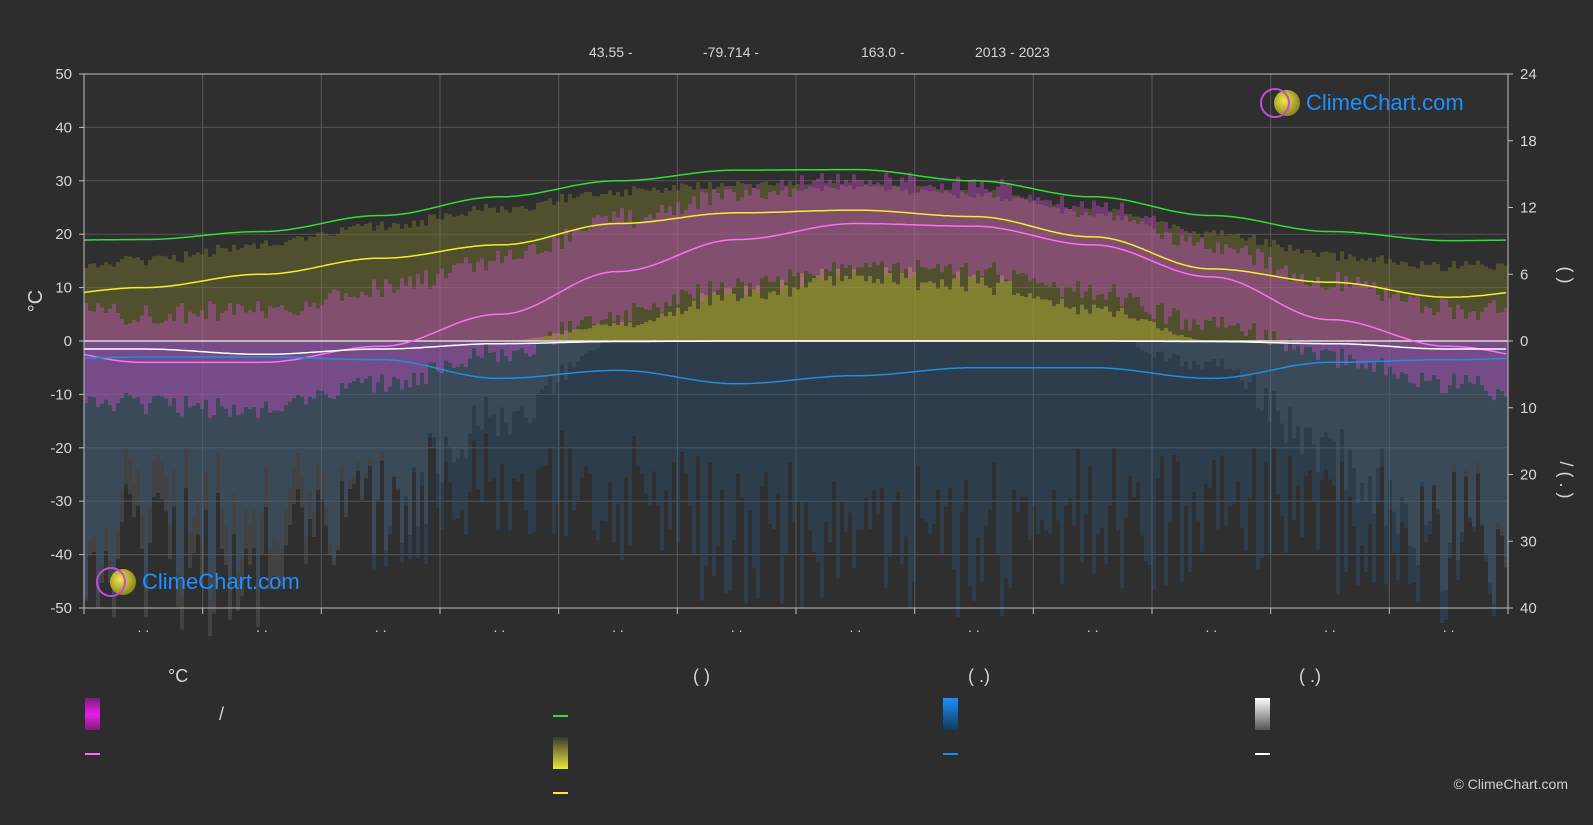  What do you see at coordinates (198, 582) in the screenshot?
I see `logo-bottom-left: ClimeChart.com` at bounding box center [198, 582].